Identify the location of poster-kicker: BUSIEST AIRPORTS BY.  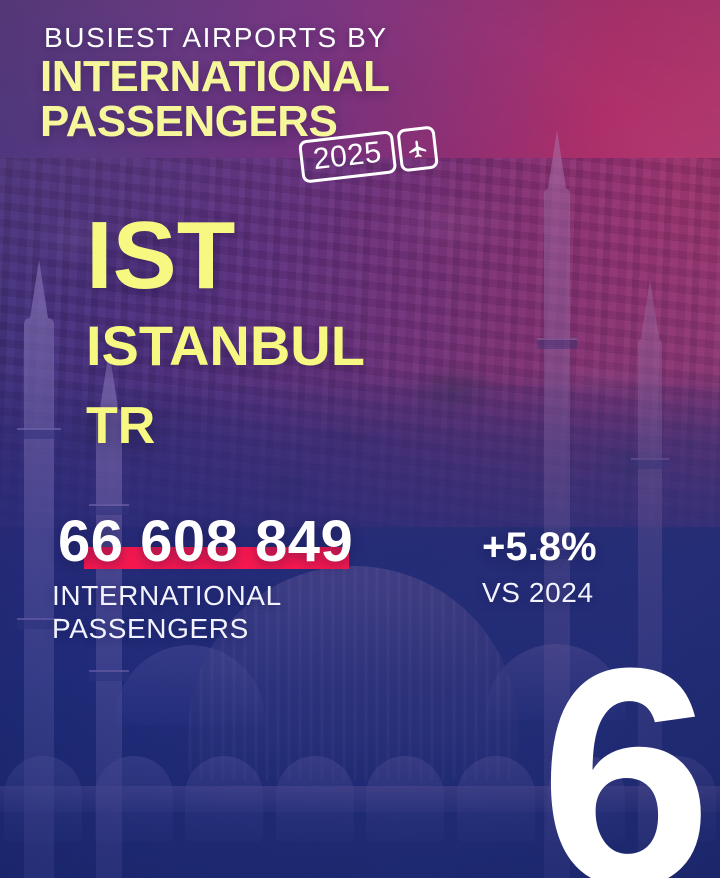
(216, 37).